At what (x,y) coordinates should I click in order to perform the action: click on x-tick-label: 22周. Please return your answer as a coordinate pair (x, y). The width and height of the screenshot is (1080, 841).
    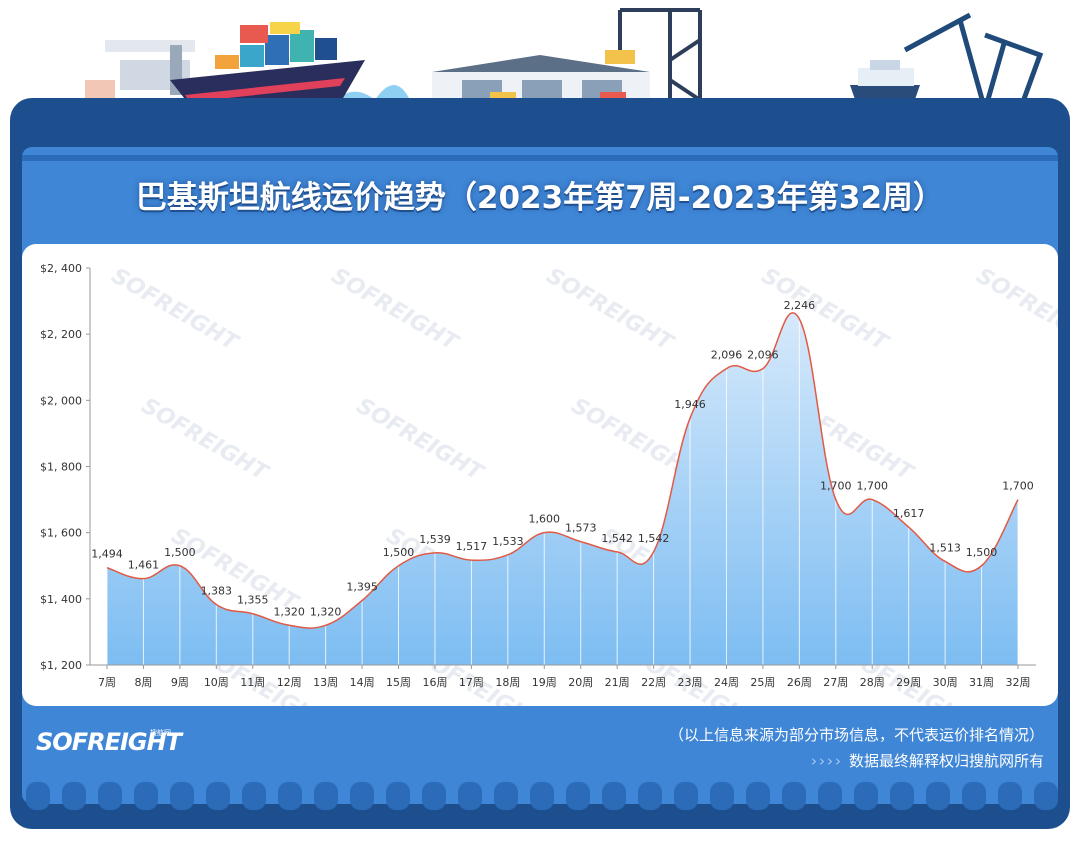
    Looking at the image, I should click on (653, 682).